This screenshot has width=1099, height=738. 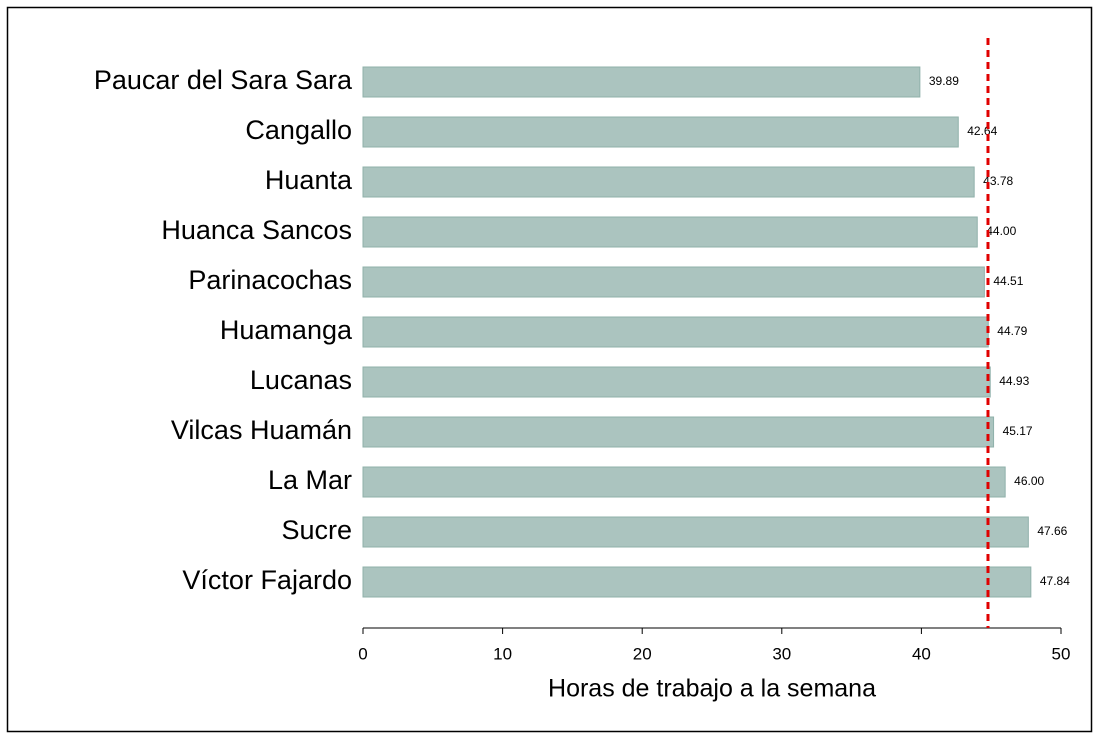 What do you see at coordinates (1052, 531) in the screenshot?
I see `value-label: 47.66` at bounding box center [1052, 531].